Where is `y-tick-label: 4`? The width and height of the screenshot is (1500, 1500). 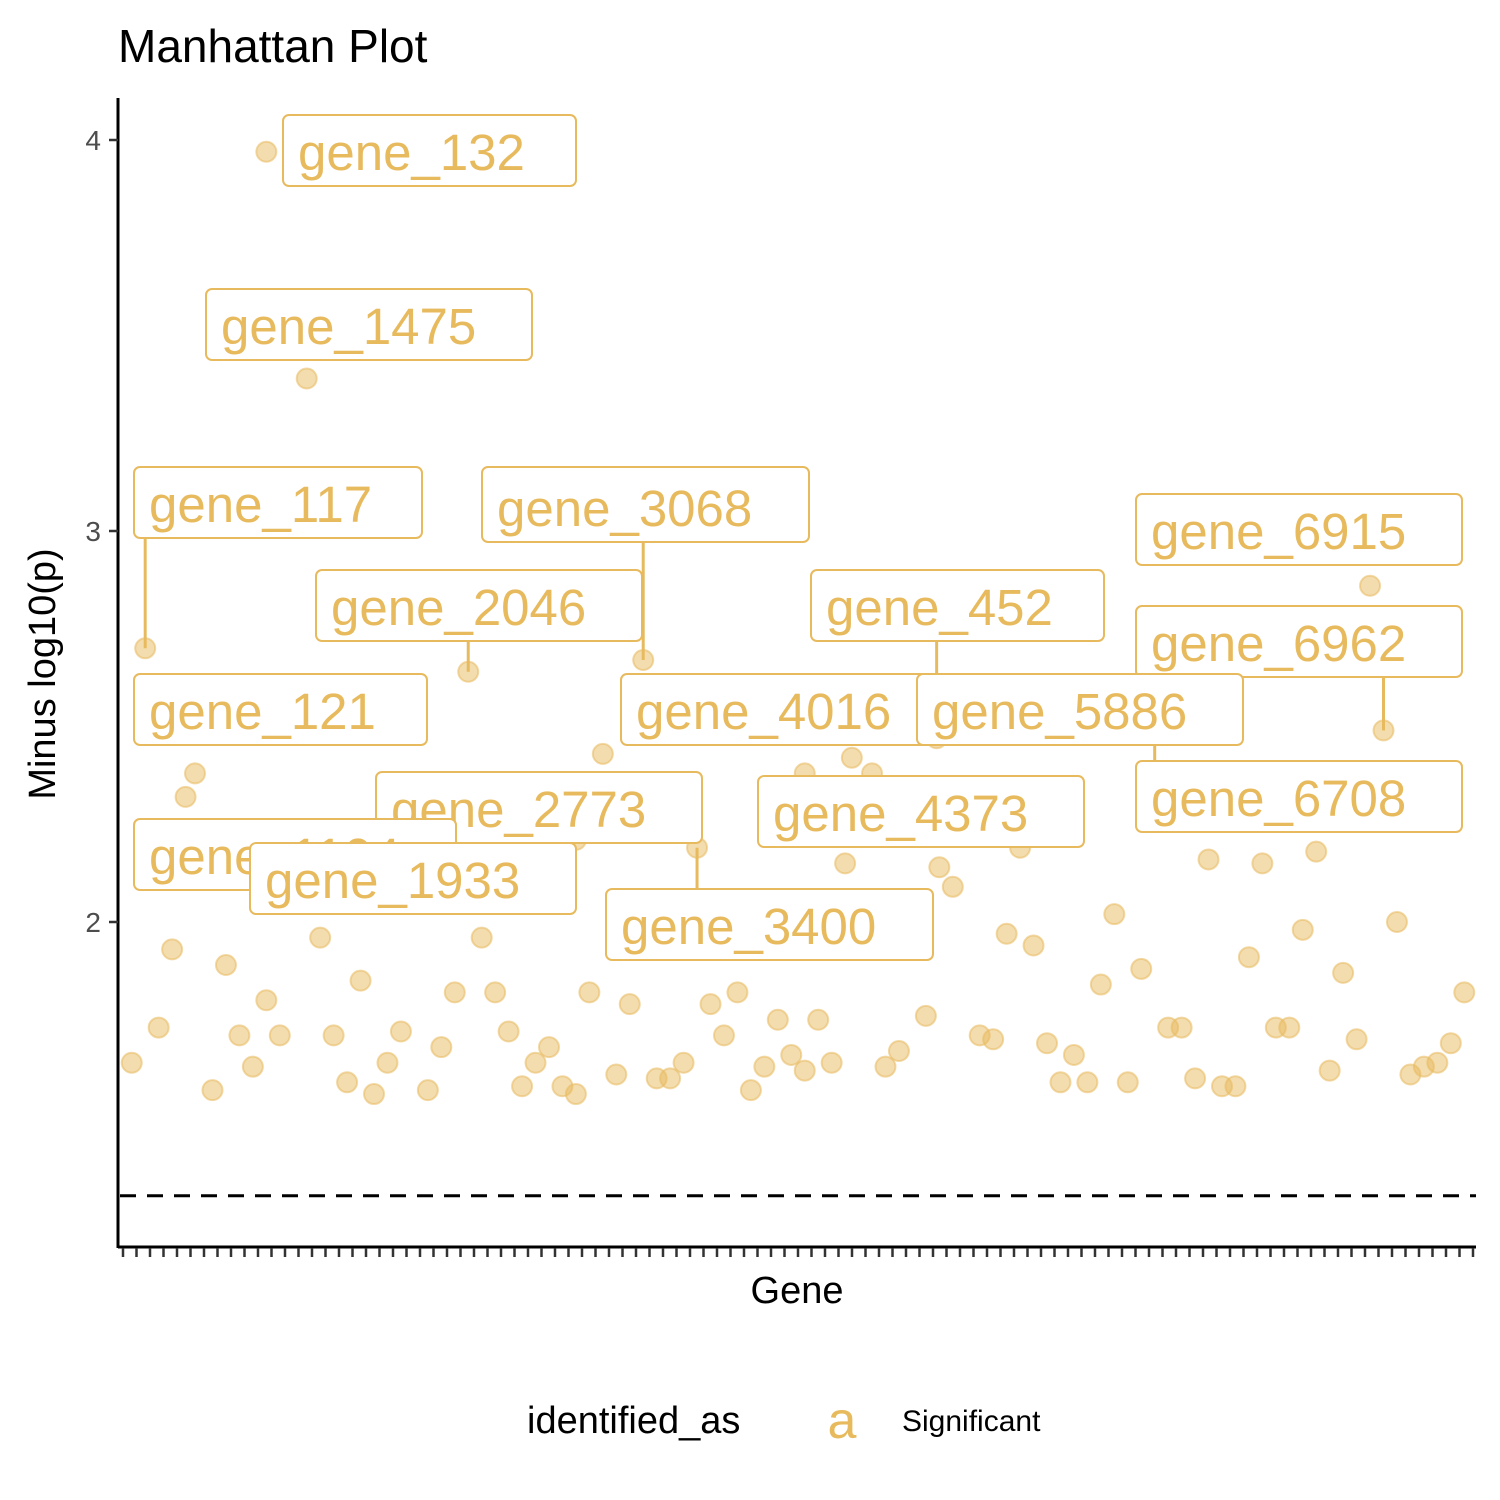
y-tick-label: 4 is located at coordinates (93, 140).